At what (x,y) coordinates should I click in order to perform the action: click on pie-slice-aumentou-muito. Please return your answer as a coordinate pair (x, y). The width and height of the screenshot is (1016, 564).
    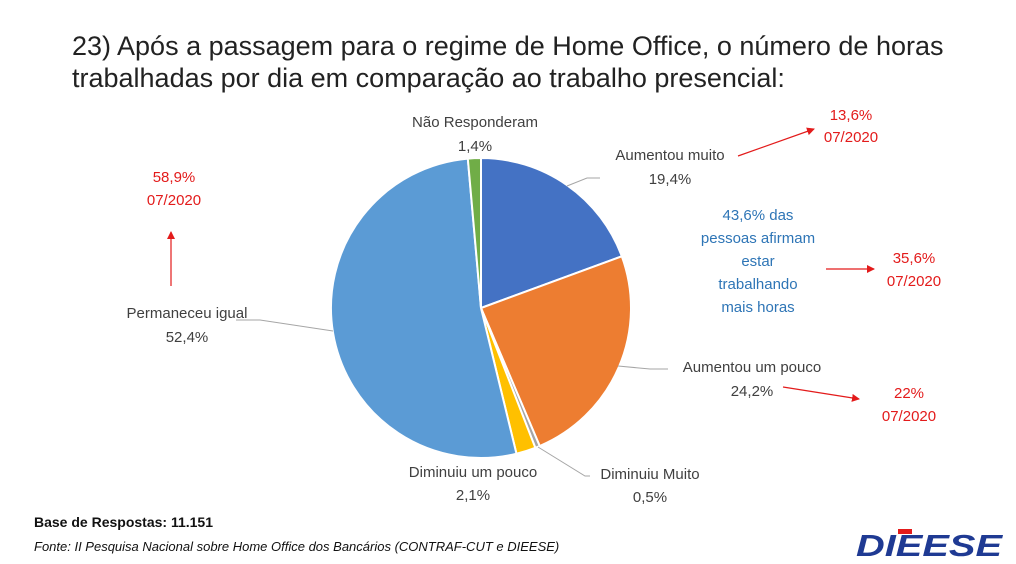
    Looking at the image, I should click on (552, 233).